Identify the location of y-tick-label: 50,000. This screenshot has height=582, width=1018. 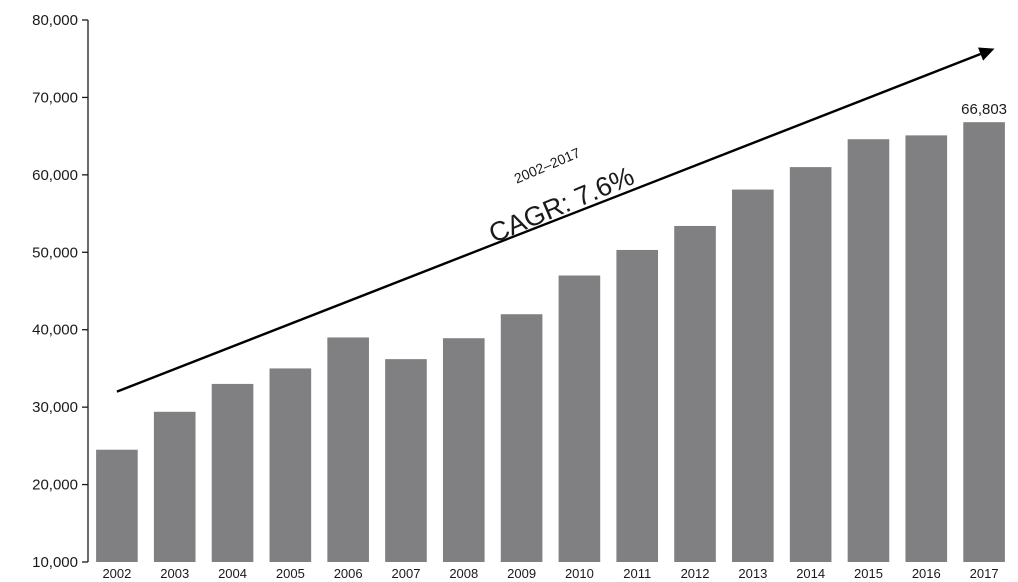
(55, 252).